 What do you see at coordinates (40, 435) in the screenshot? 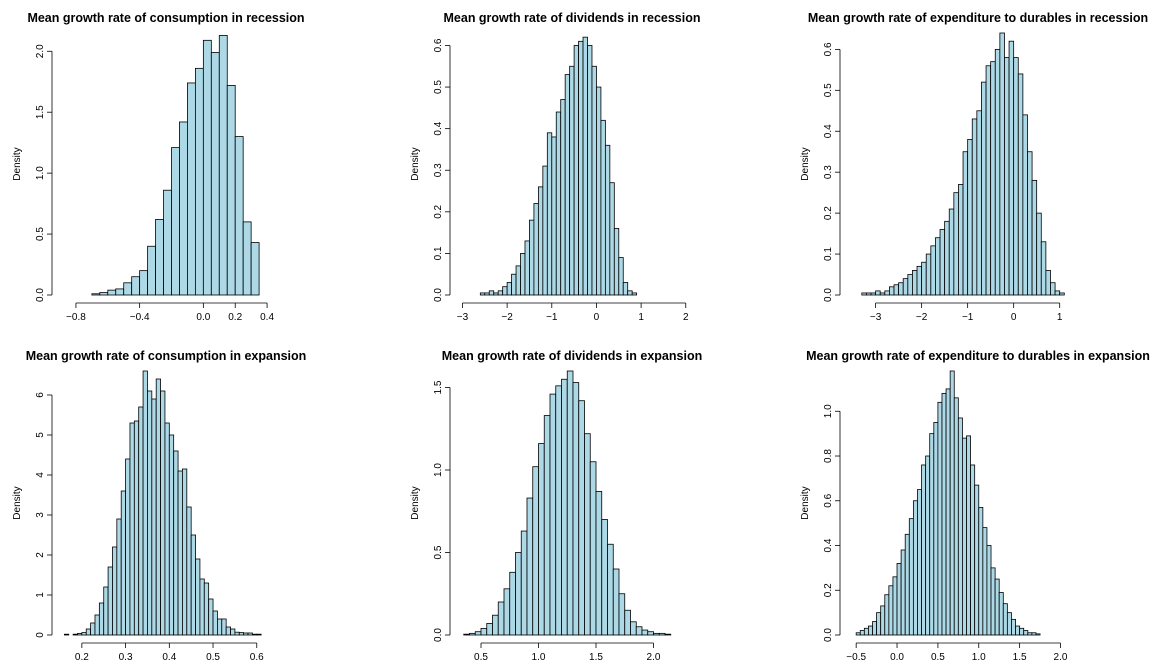
I see `y-tick-label: 5` at bounding box center [40, 435].